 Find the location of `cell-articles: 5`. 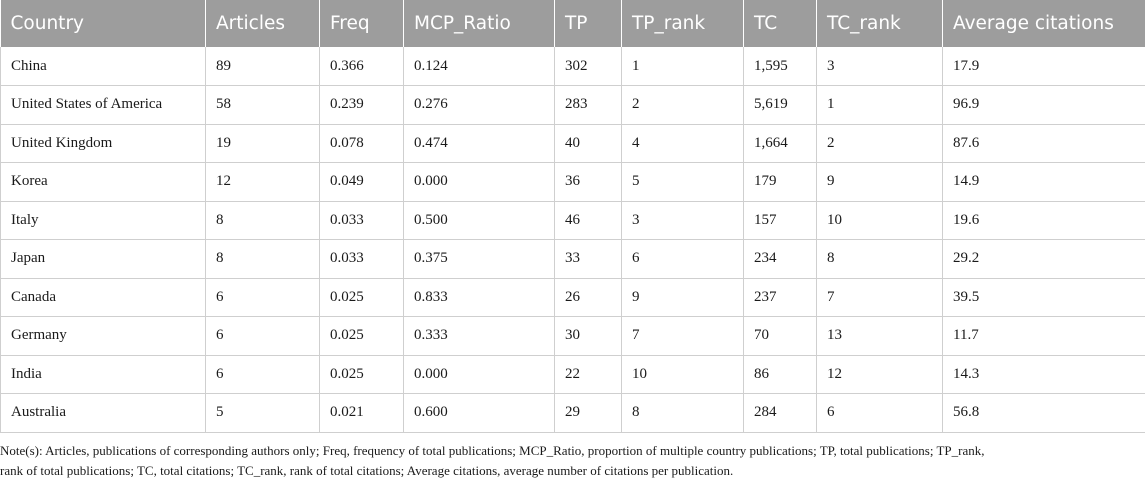

cell-articles: 5 is located at coordinates (263, 413).